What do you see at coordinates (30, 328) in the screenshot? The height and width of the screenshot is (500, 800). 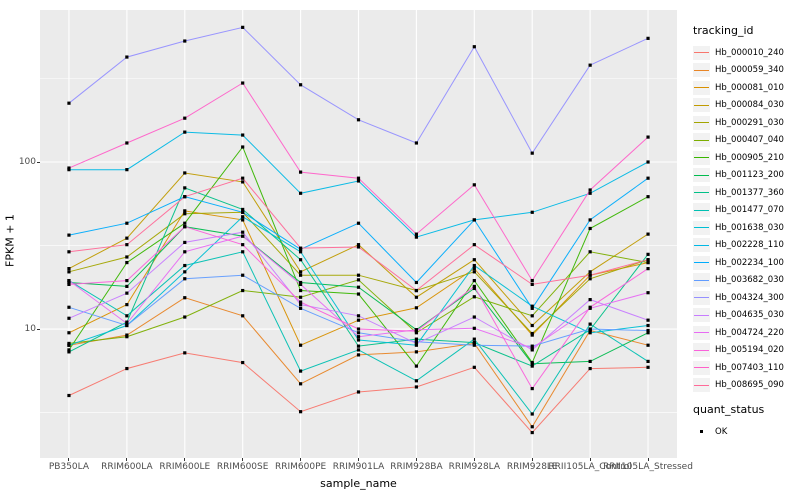 I see `y-tick-label: 10` at bounding box center [30, 328].